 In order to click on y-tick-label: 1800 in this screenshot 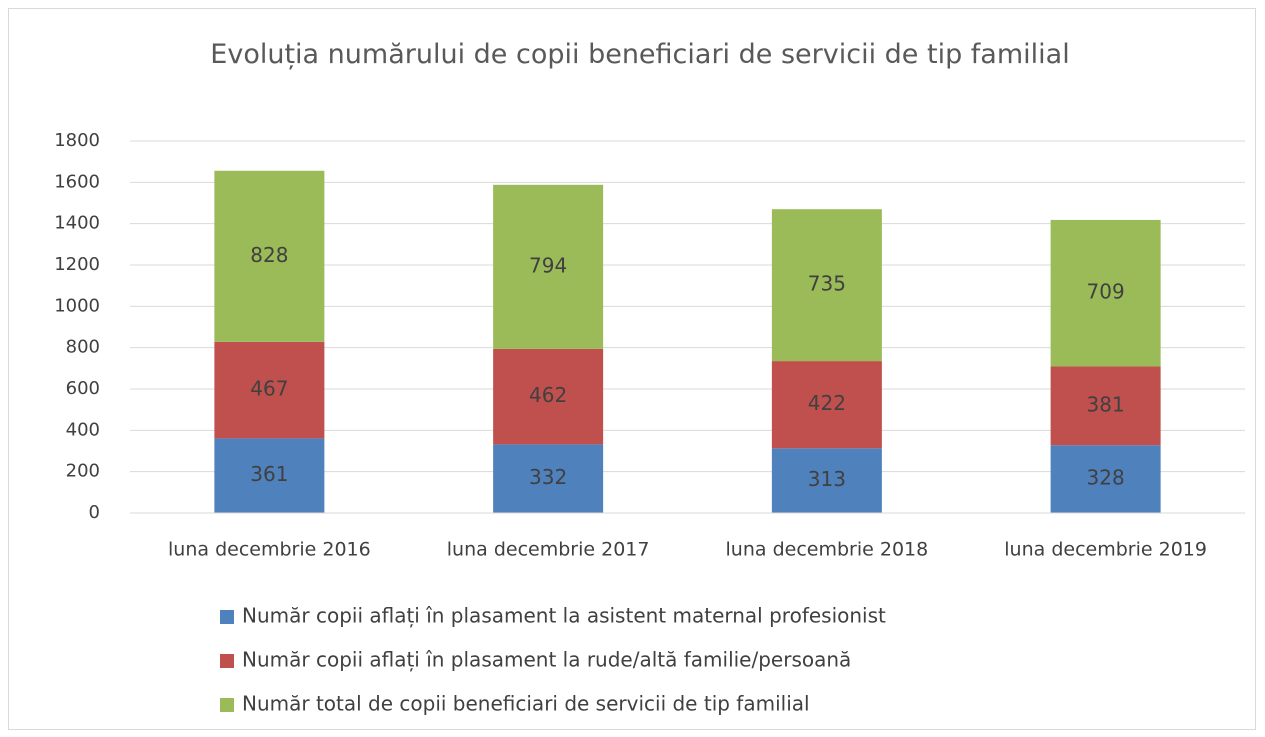, I will do `click(77, 140)`.